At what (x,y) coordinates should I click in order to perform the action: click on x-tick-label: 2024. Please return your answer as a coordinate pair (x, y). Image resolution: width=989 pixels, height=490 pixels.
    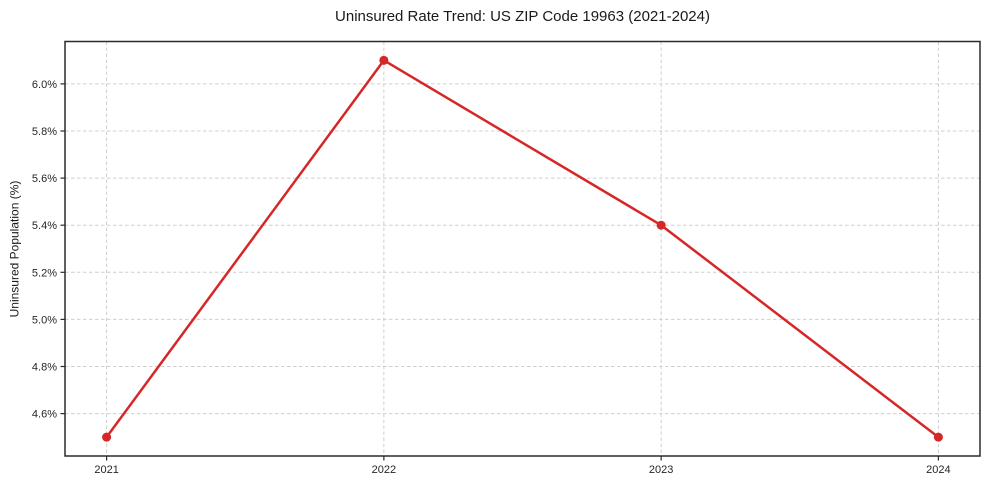
    Looking at the image, I should click on (938, 470).